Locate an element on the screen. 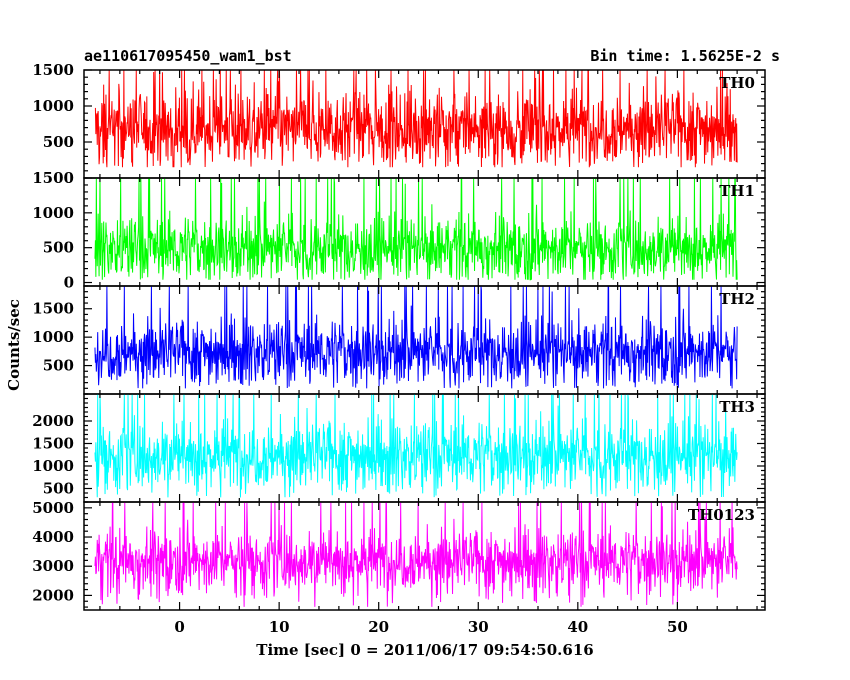  y-tick-label: 3000 is located at coordinates (53, 566).